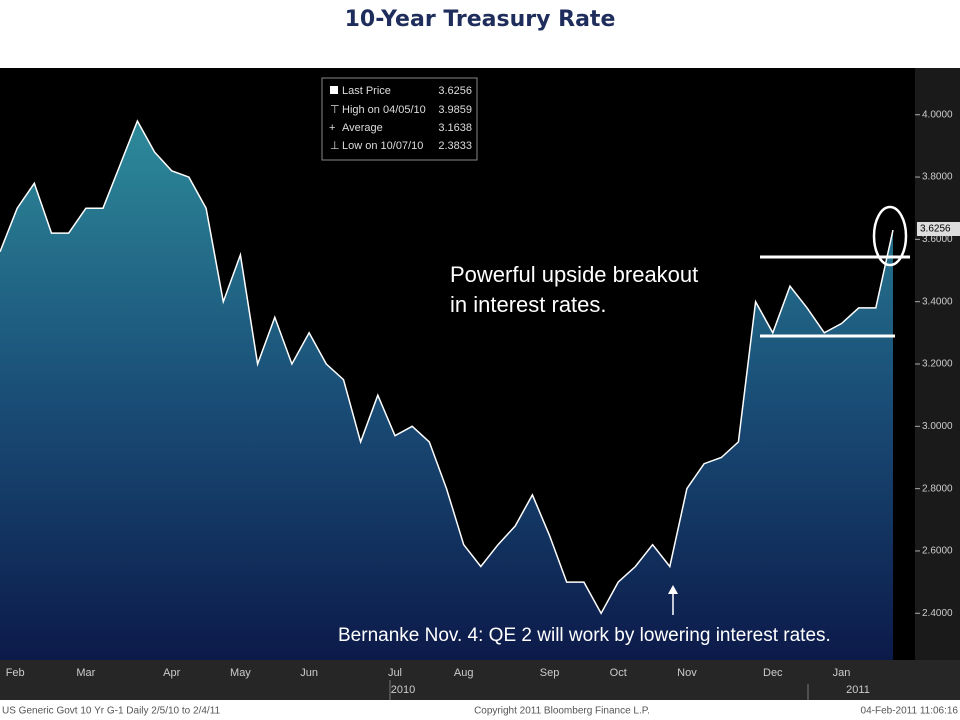 The image size is (960, 720). What do you see at coordinates (618, 673) in the screenshot?
I see `x-tick-label: Oct` at bounding box center [618, 673].